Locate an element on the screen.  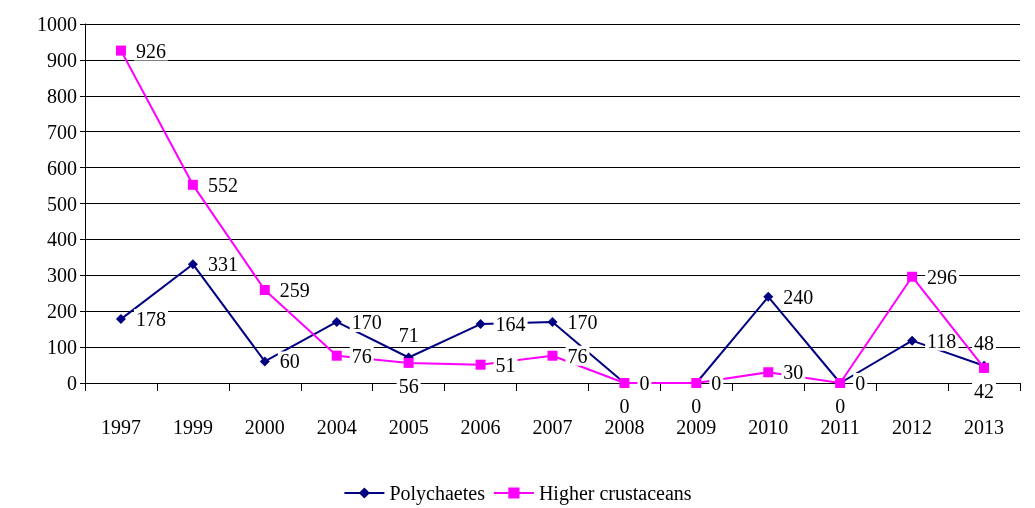
y-tick-label: 700 is located at coordinates (62, 131).